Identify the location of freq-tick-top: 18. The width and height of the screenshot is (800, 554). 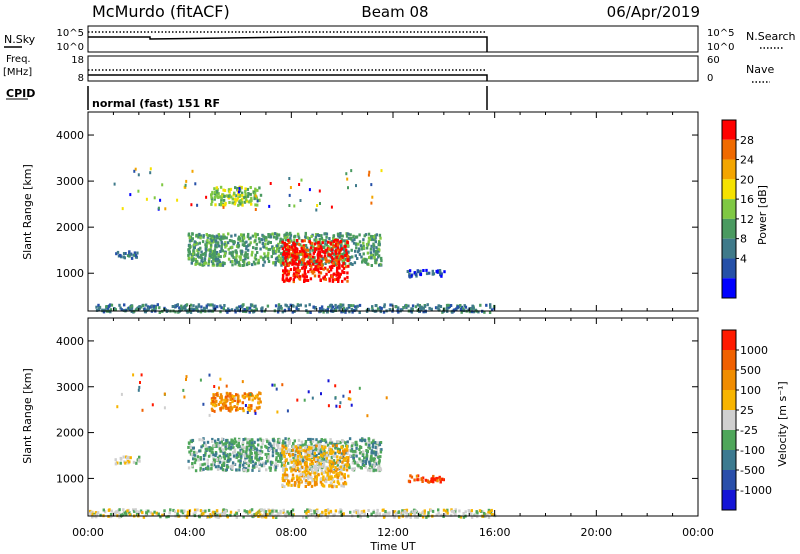
(77, 60).